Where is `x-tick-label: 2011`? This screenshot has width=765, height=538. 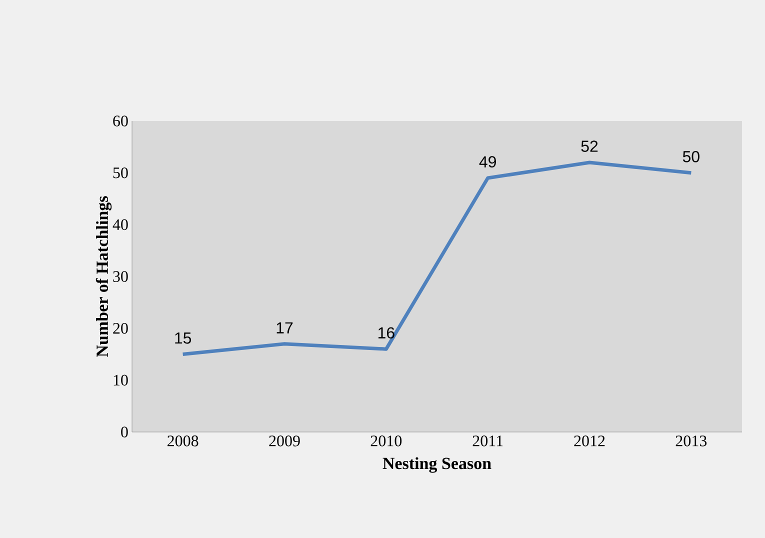
x-tick-label: 2011 is located at coordinates (487, 441).